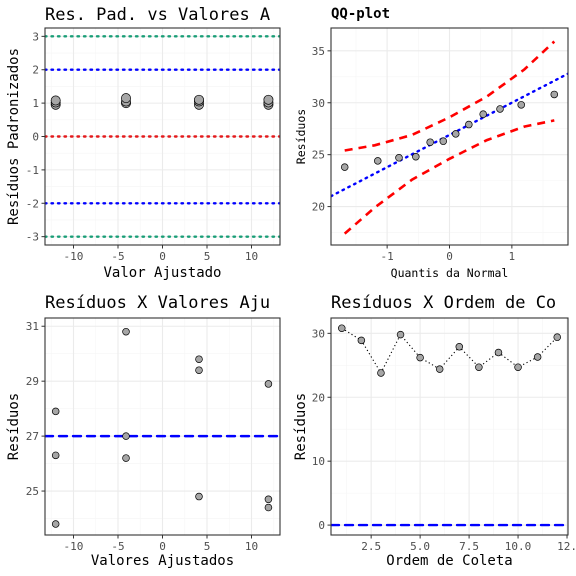  What do you see at coordinates (387, 256) in the screenshot?
I see `x-tick-label: -1` at bounding box center [387, 256].